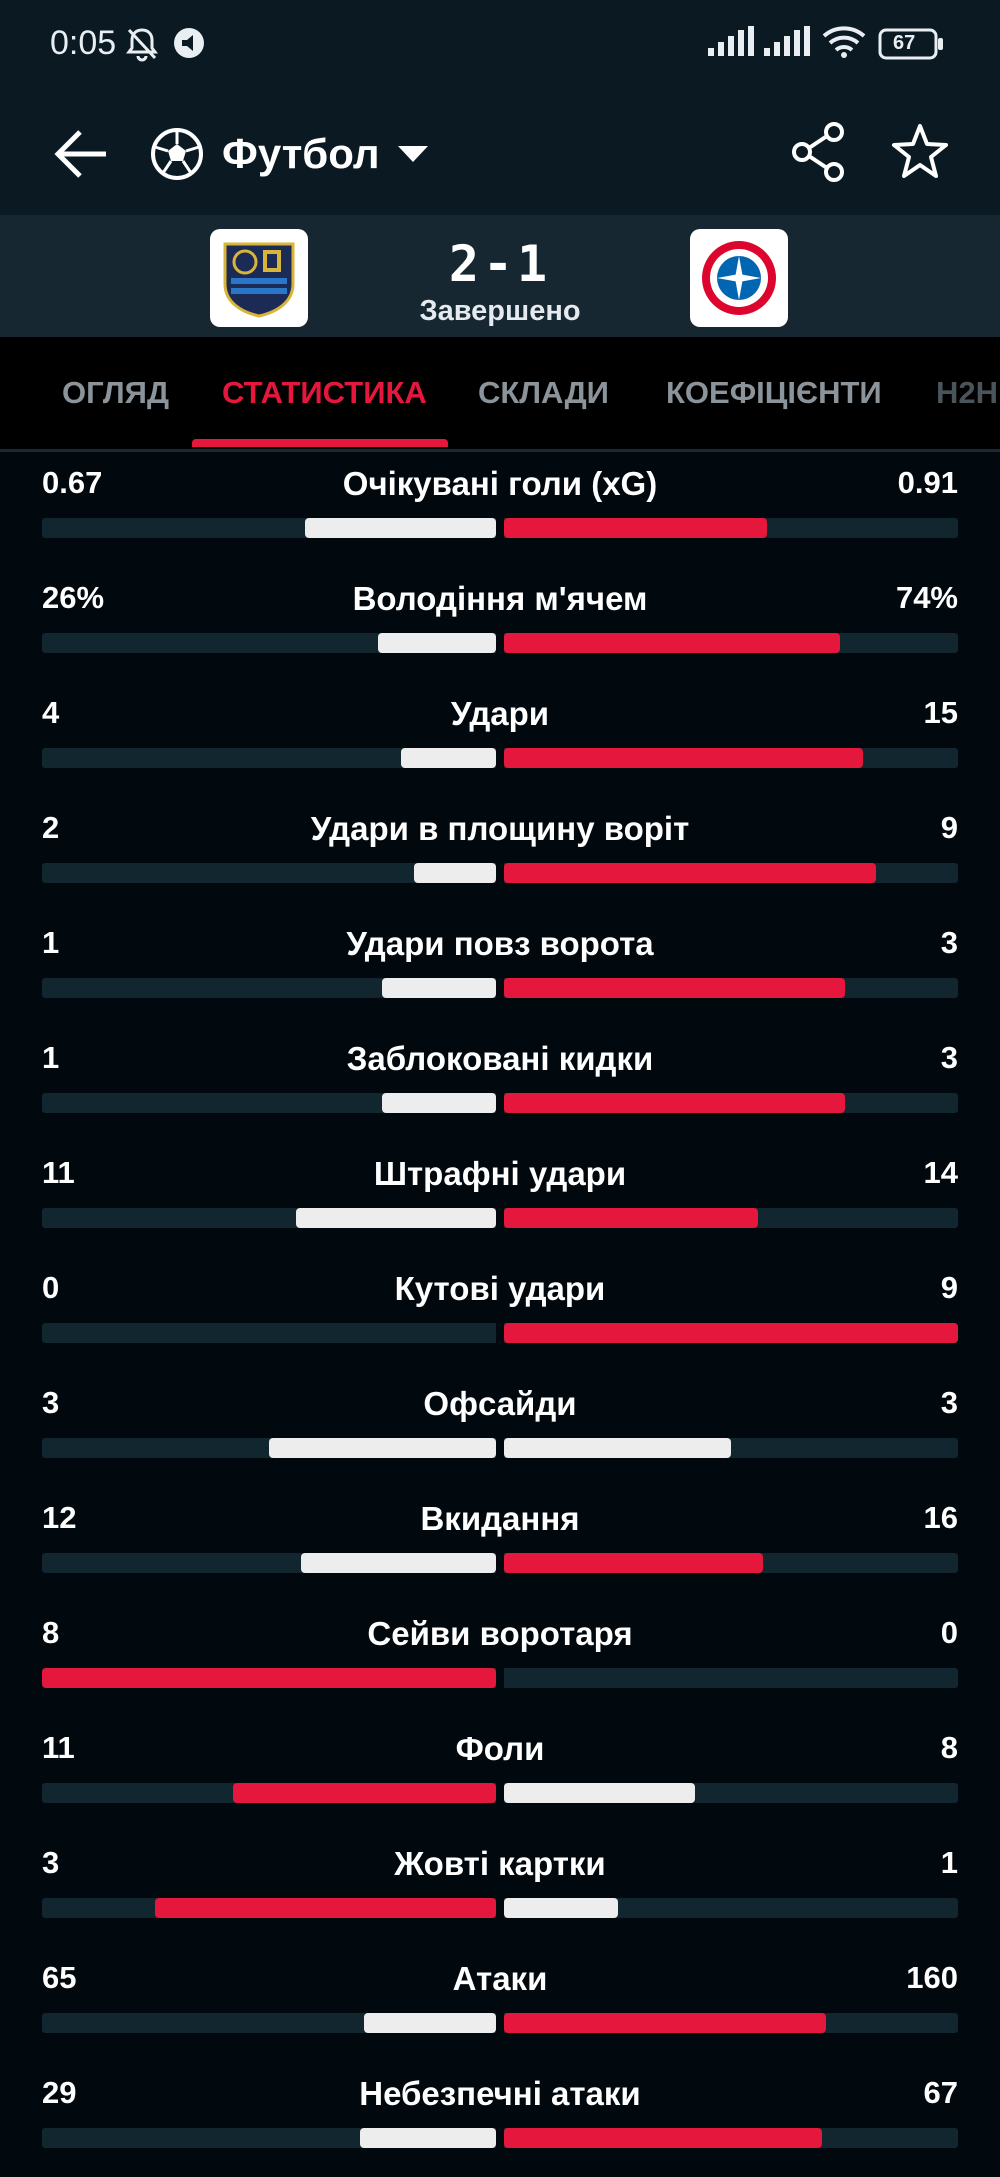 This screenshot has height=2177, width=1000. I want to click on stat-row: 29 Небезпечні атаки 67, so click(500, 2119).